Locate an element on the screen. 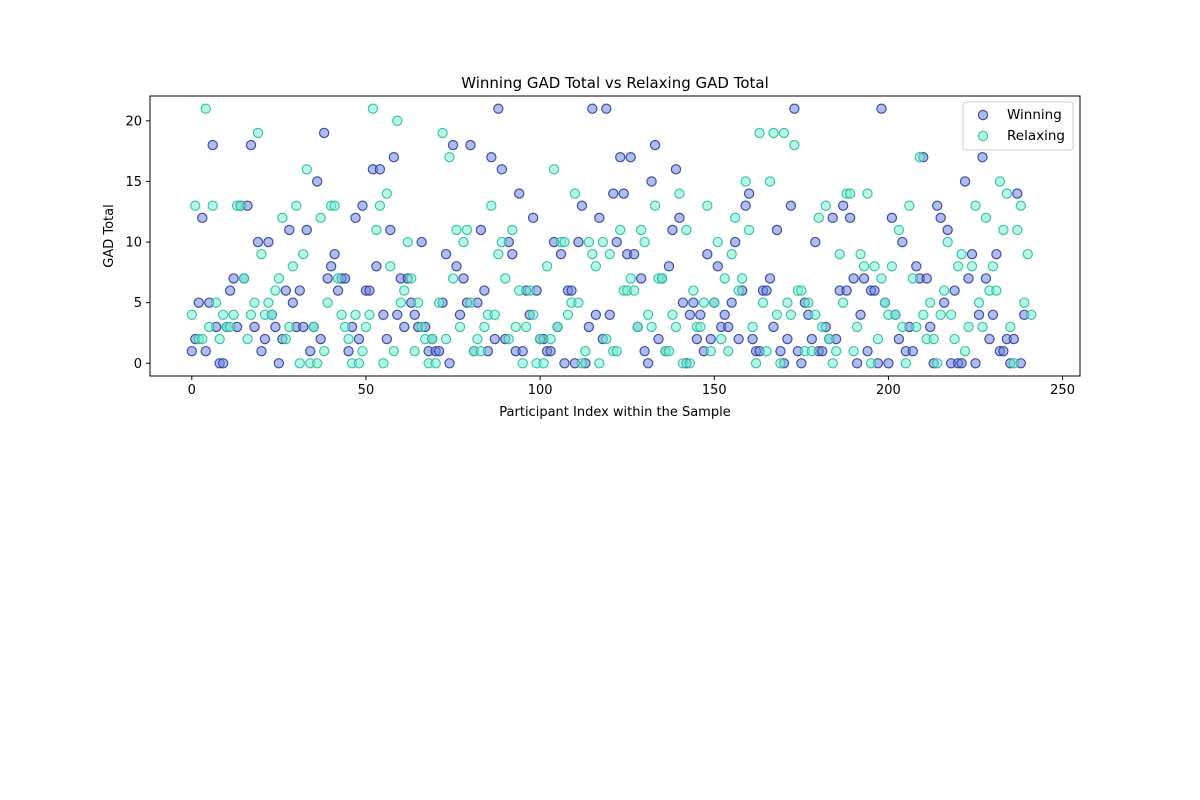 The height and width of the screenshot is (800, 1200). legend-marker-winning is located at coordinates (983, 115).